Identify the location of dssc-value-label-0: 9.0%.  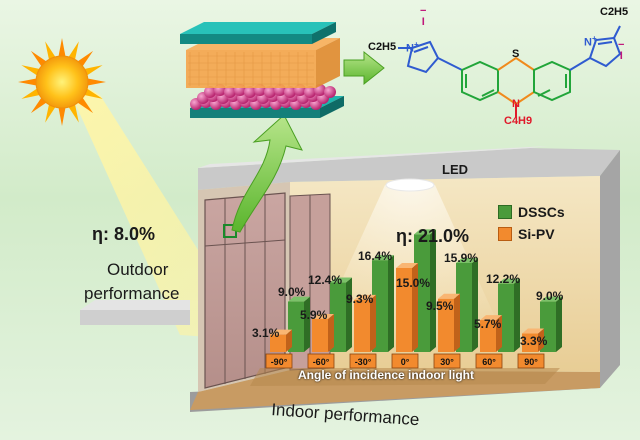
(292, 292).